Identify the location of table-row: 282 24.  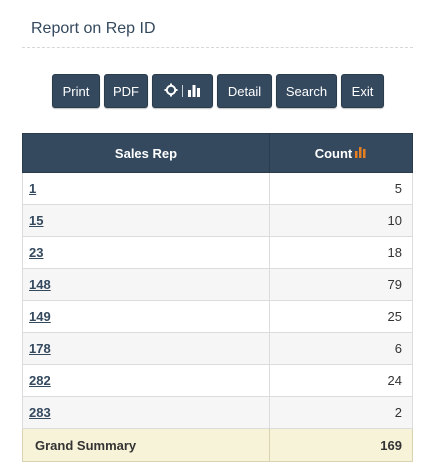
(217, 380).